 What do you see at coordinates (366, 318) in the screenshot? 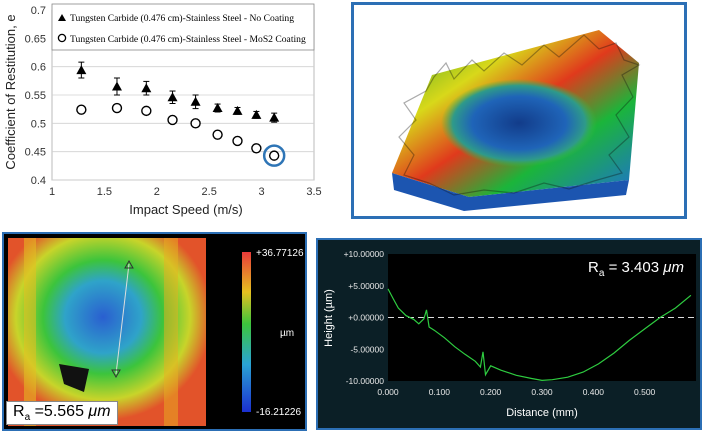
I see `profile-y-tick-label: +0.00000` at bounding box center [366, 318].